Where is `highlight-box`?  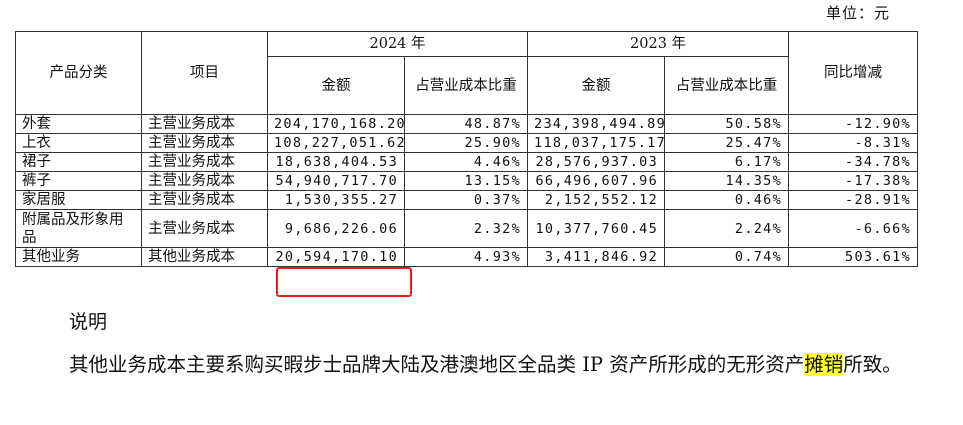
highlight-box is located at coordinates (344, 282).